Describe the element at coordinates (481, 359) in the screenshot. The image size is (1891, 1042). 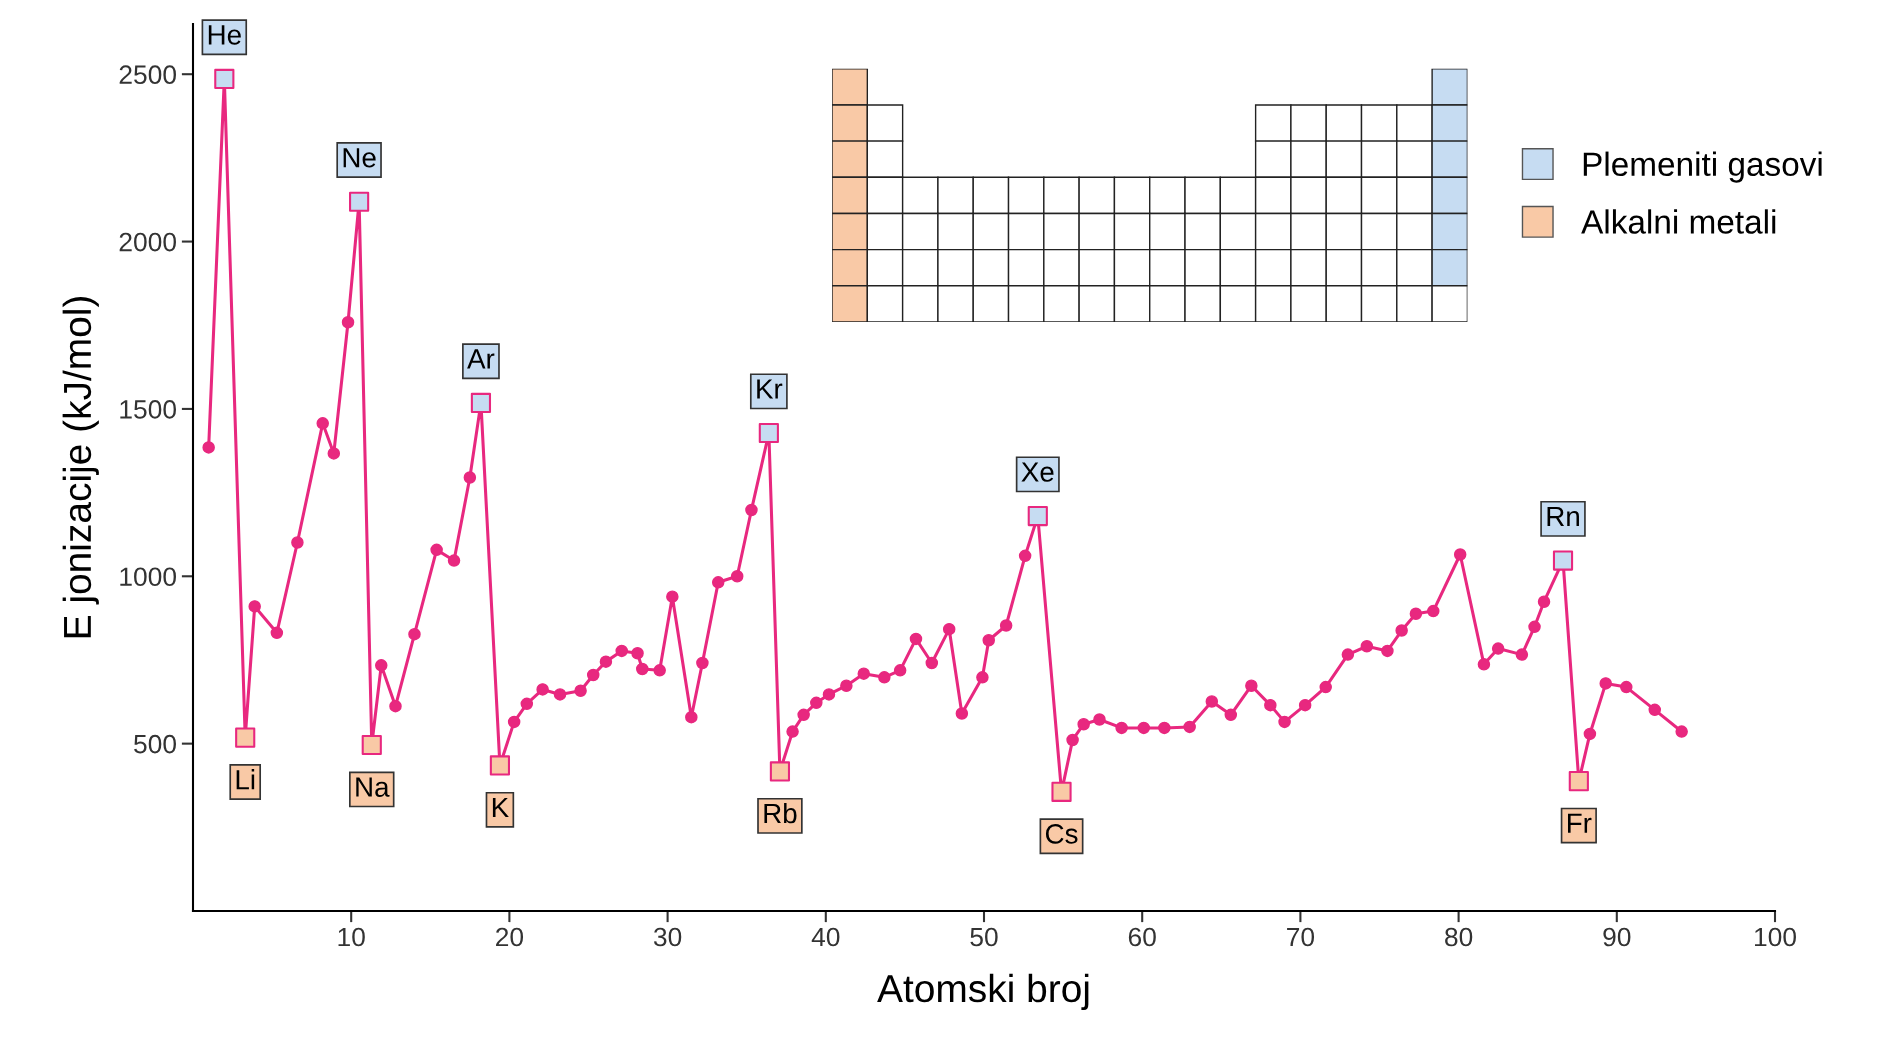
I see `annotation: Ar` at that location.